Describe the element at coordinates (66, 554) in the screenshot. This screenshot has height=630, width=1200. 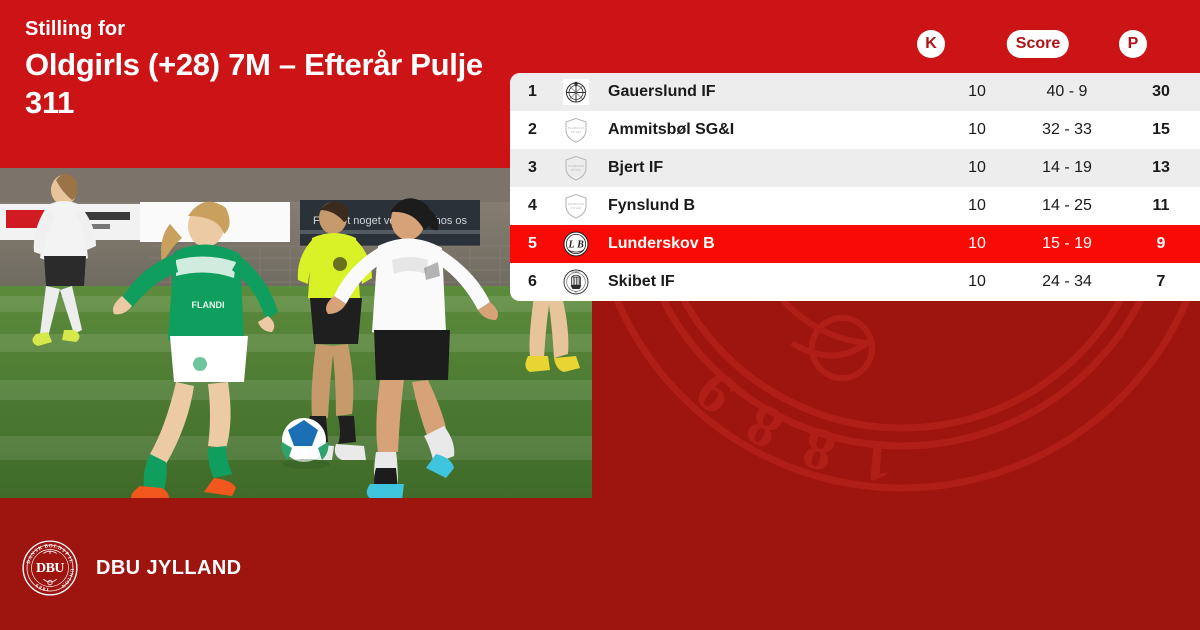
I see `svg-text: P` at that location.